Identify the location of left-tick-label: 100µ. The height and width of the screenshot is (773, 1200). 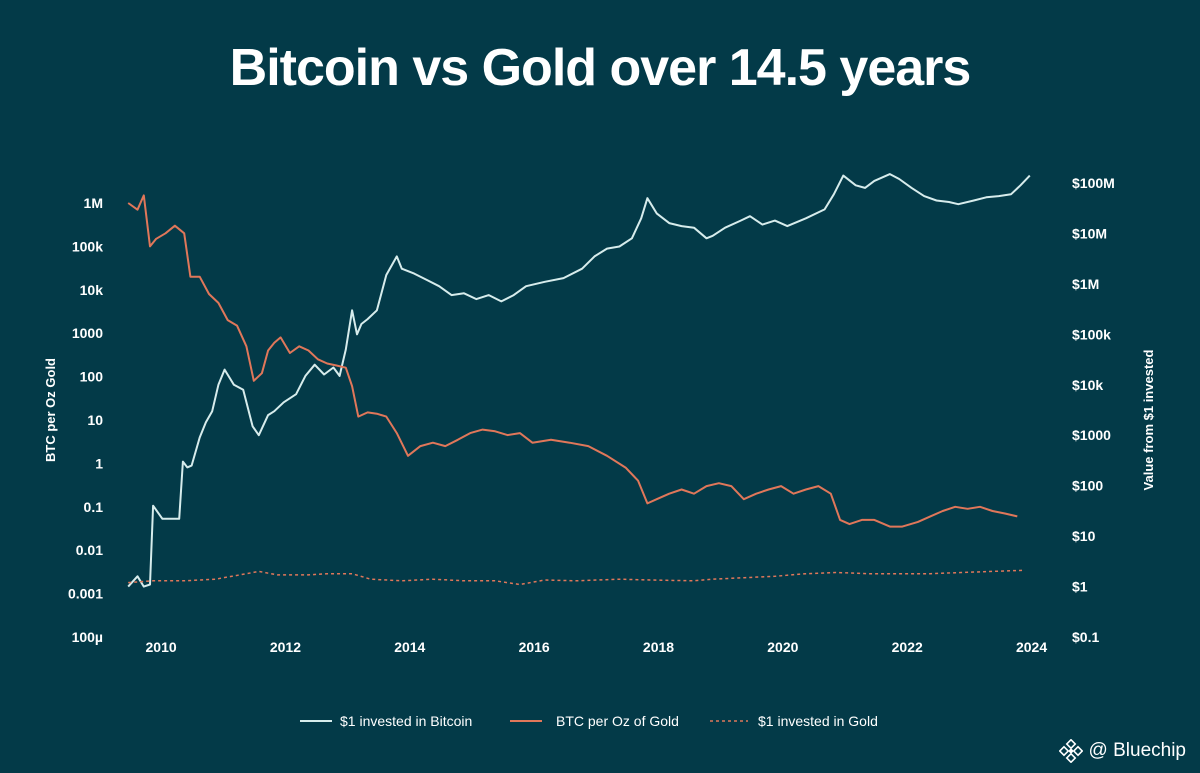
(87, 637).